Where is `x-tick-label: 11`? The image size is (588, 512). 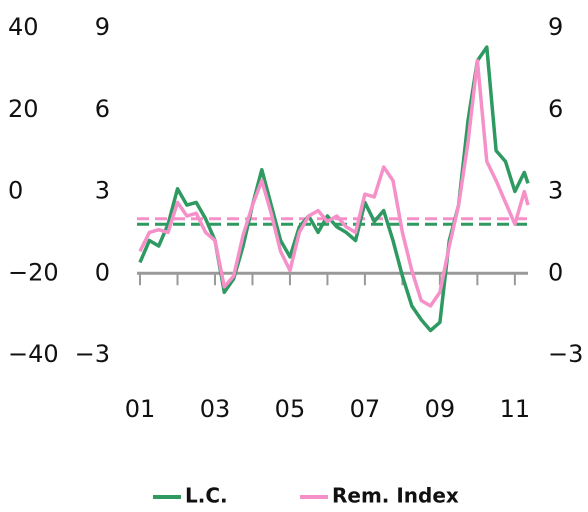 x-tick-label: 11 is located at coordinates (515, 409).